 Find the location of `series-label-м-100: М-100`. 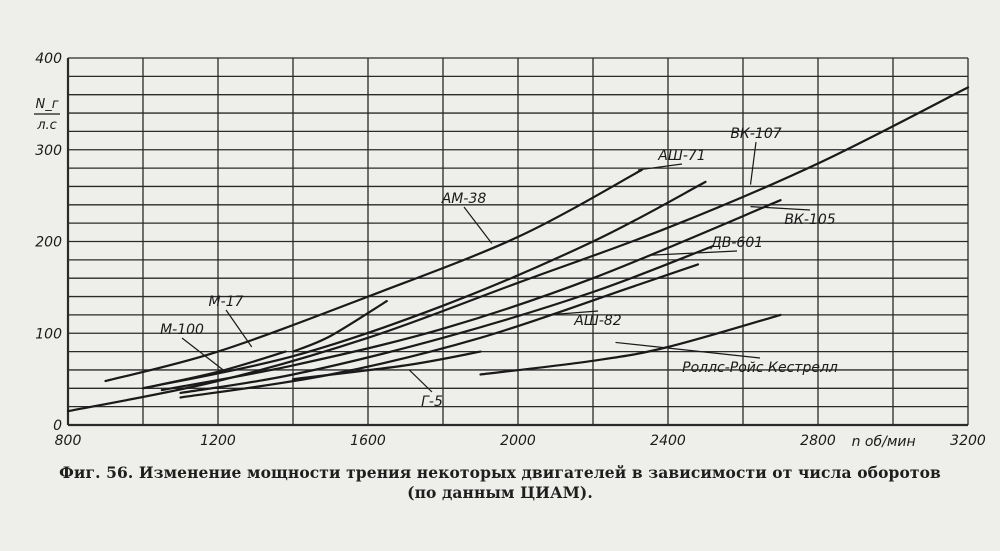

series-label-м-100: М-100 is located at coordinates (182, 330).